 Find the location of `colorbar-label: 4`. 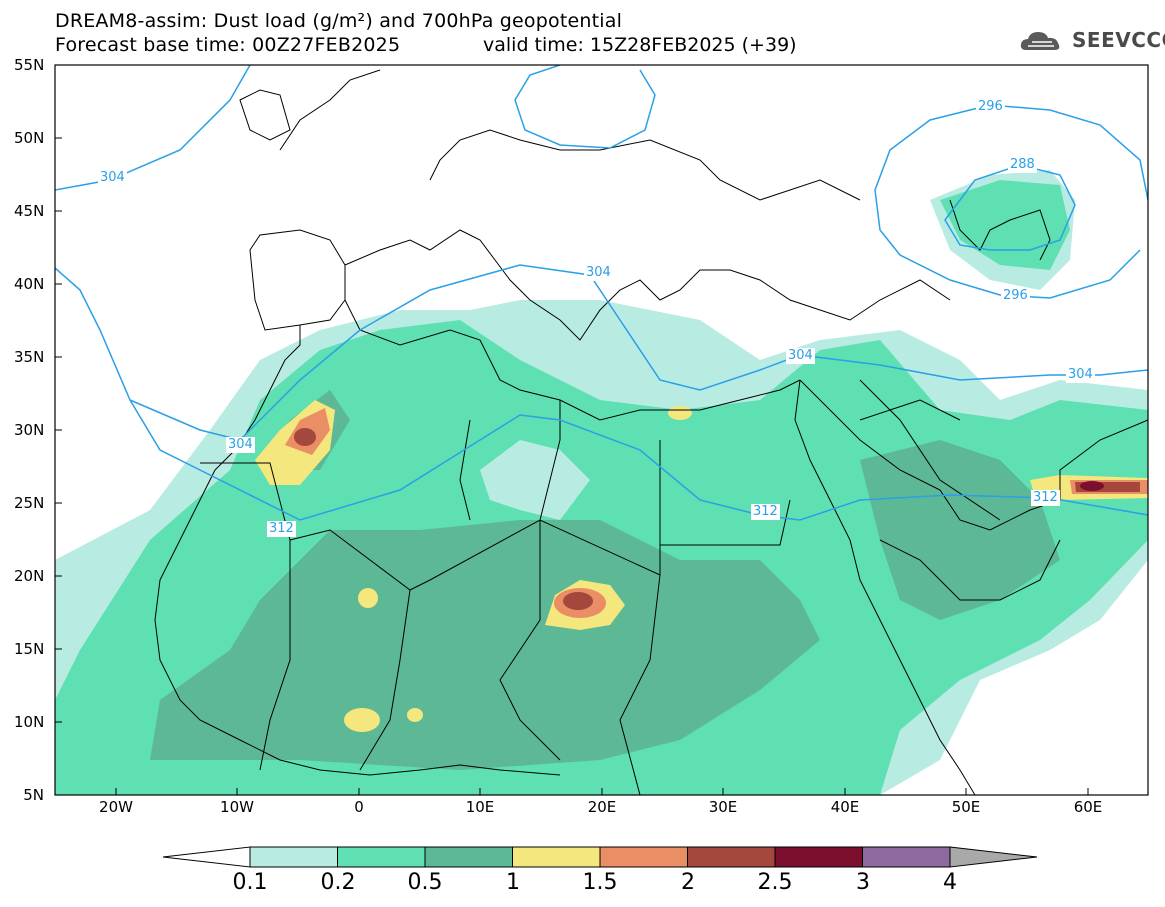

colorbar-label: 4 is located at coordinates (950, 882).